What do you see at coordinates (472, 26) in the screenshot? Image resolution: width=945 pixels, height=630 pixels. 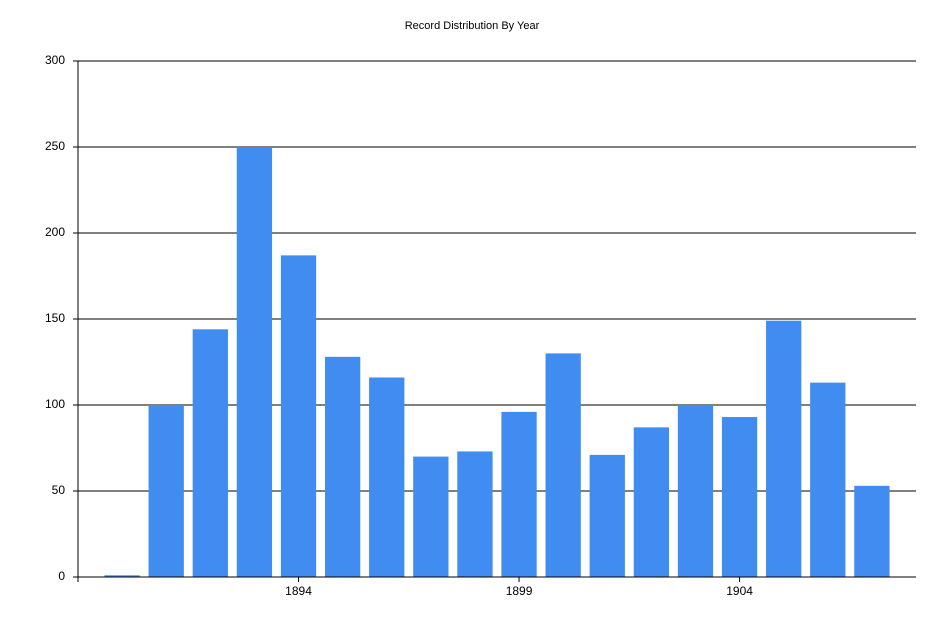 I see `chart-title: Record Distribution By Year` at bounding box center [472, 26].